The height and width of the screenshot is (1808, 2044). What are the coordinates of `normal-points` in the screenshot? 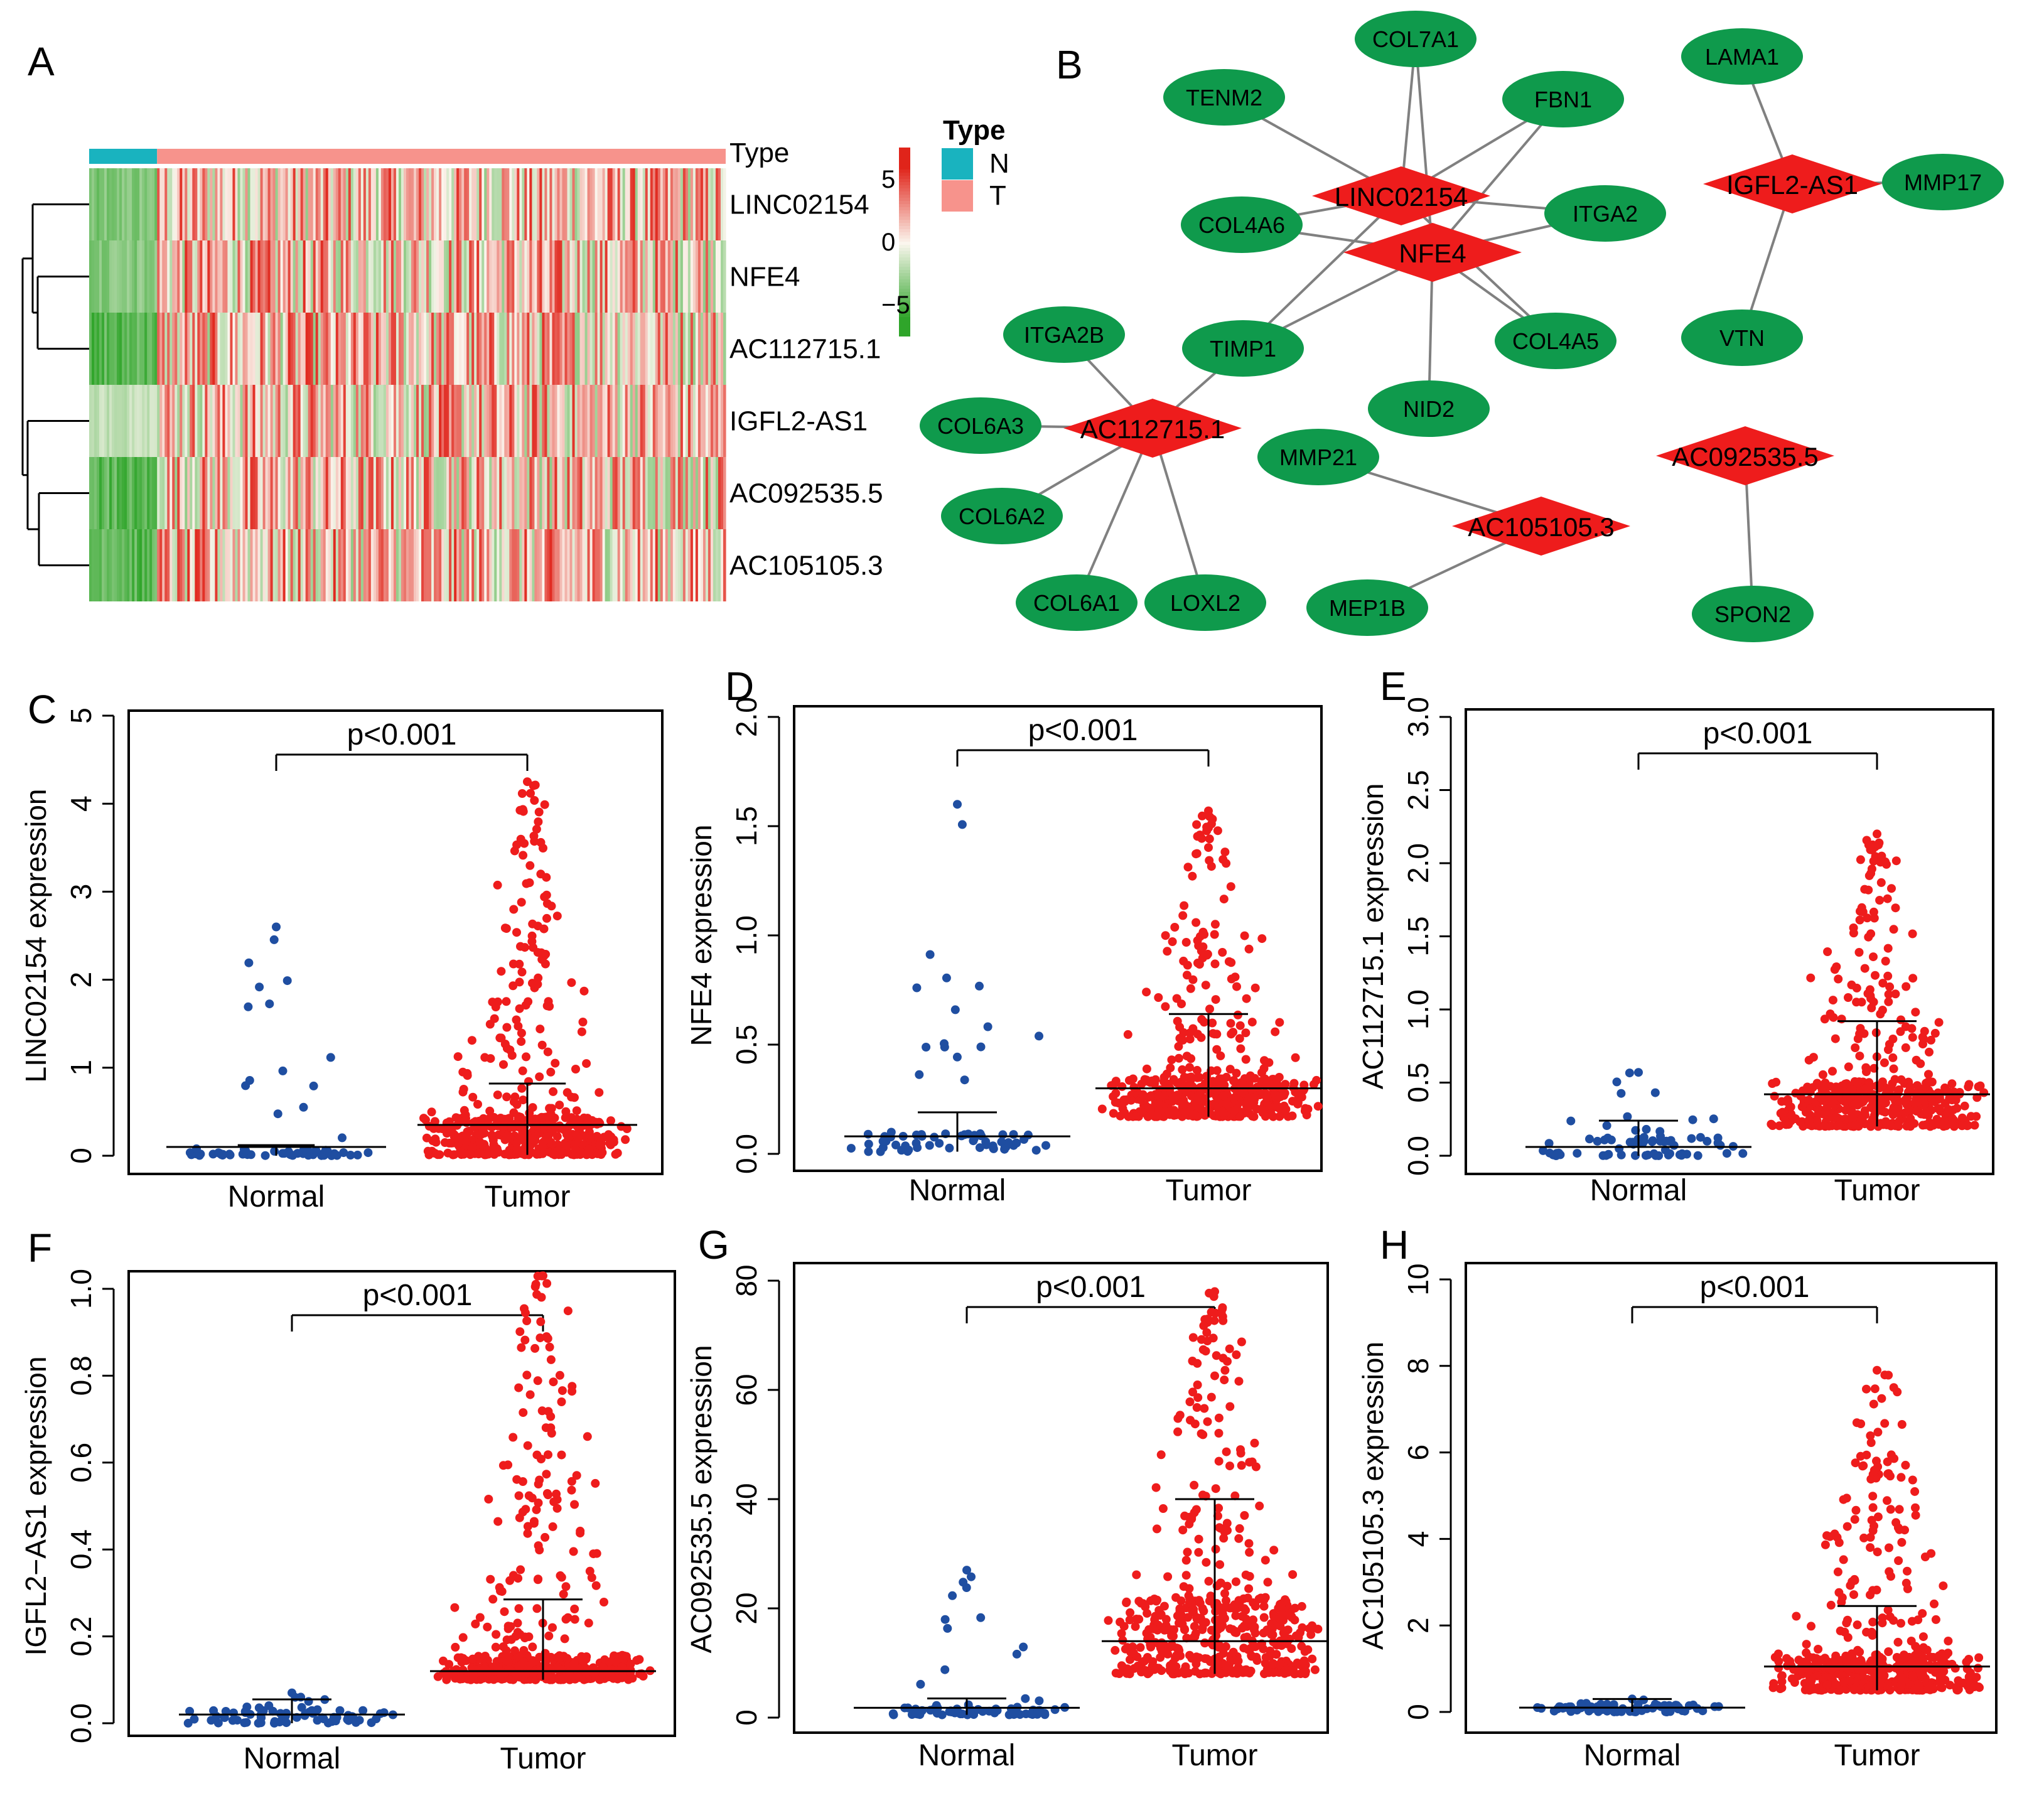 It's located at (1628, 1705).